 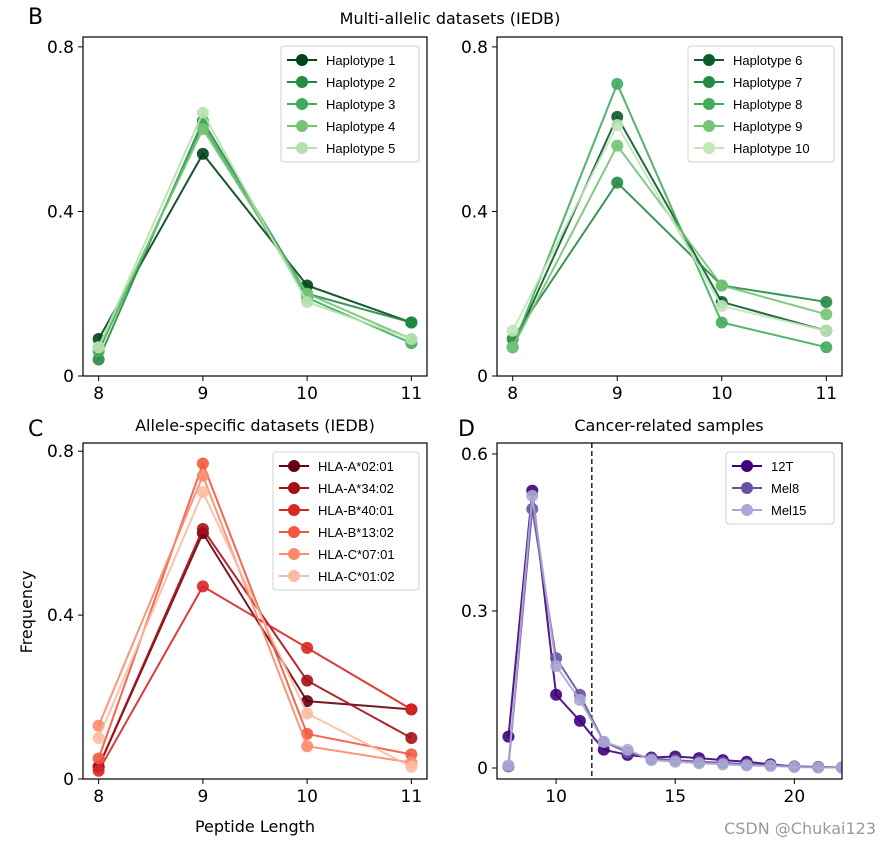 I want to click on legend-label: Haplotype 6, so click(x=767, y=60).